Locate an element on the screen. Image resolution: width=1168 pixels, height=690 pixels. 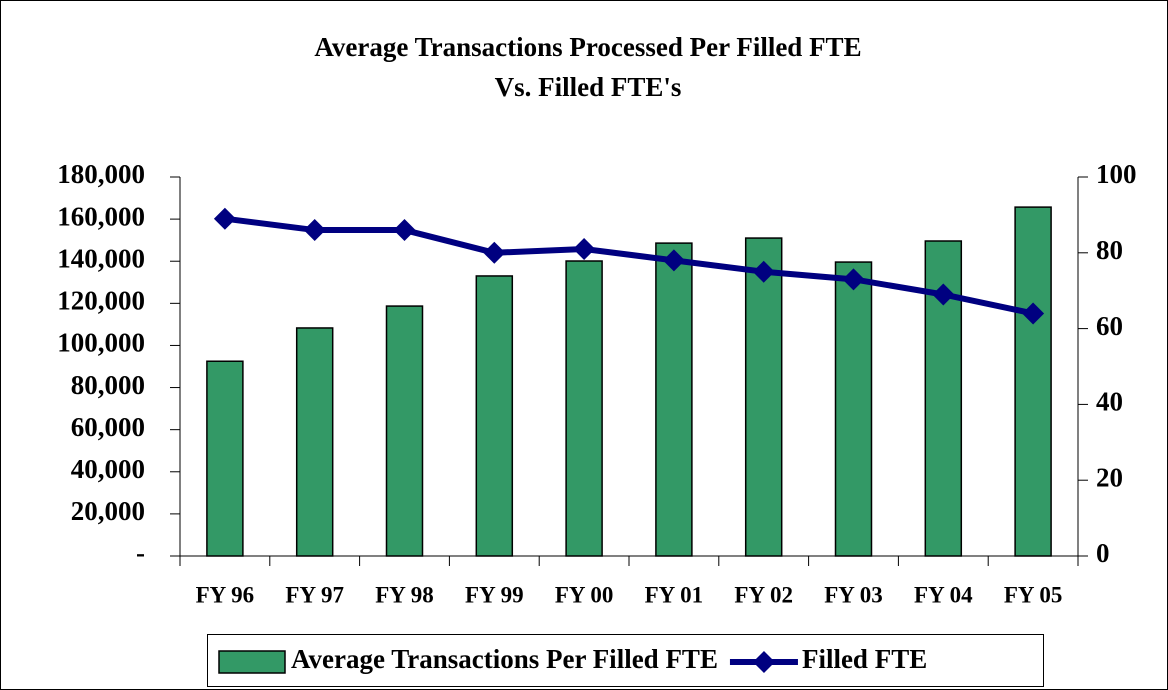
legend-marker is located at coordinates (763, 662).